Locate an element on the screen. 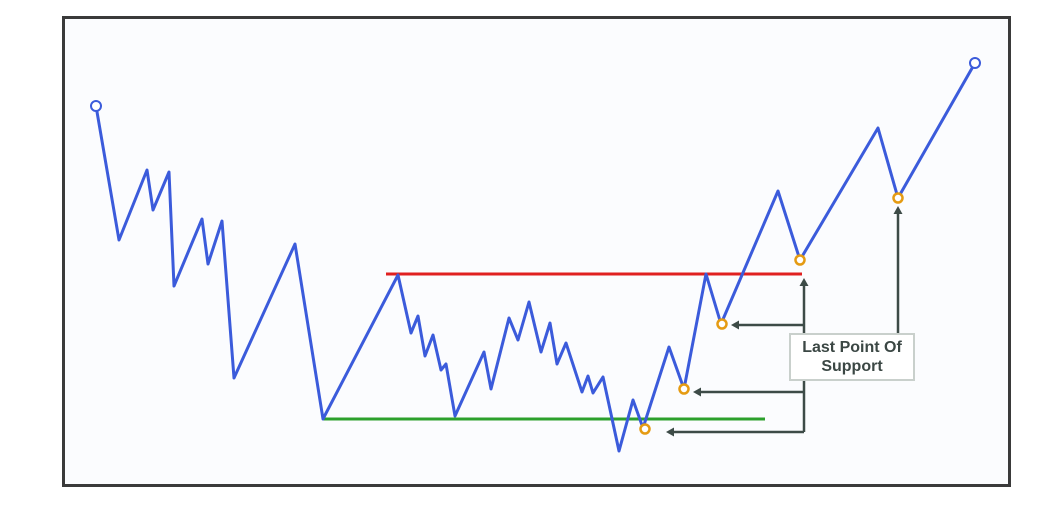 This screenshot has width=1041, height=511. start-marker is located at coordinates (96, 106).